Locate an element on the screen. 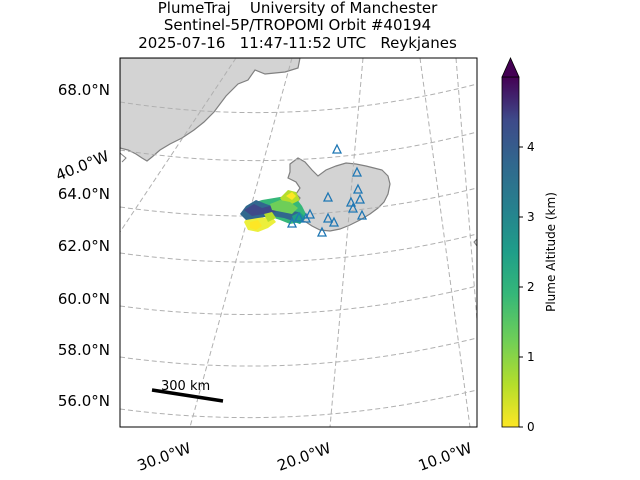 Image resolution: width=640 pixels, height=480 pixels. colorbar-label: Plume Altitude (km) is located at coordinates (551, 252).